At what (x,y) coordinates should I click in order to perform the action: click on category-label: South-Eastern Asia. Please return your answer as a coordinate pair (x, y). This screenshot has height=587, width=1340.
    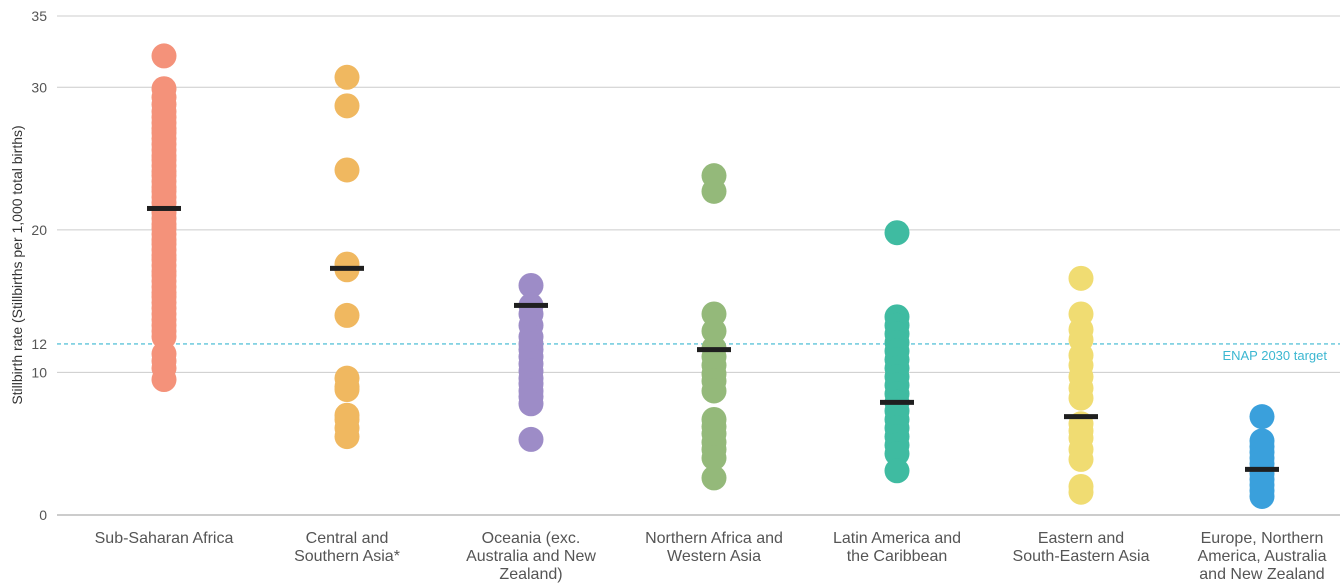
    Looking at the image, I should click on (1081, 556).